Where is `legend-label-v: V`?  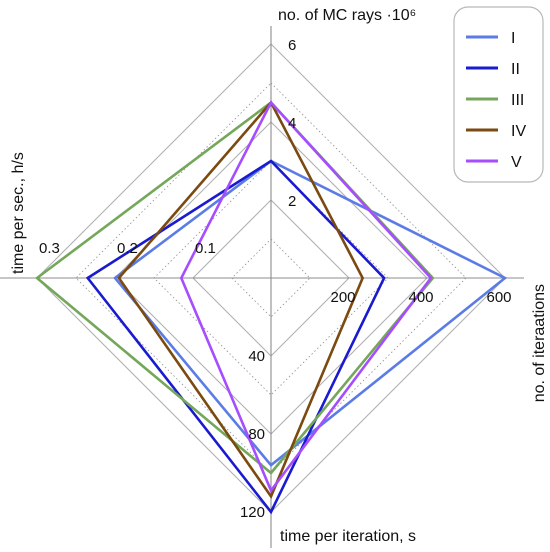 legend-label-v: V is located at coordinates (516, 162).